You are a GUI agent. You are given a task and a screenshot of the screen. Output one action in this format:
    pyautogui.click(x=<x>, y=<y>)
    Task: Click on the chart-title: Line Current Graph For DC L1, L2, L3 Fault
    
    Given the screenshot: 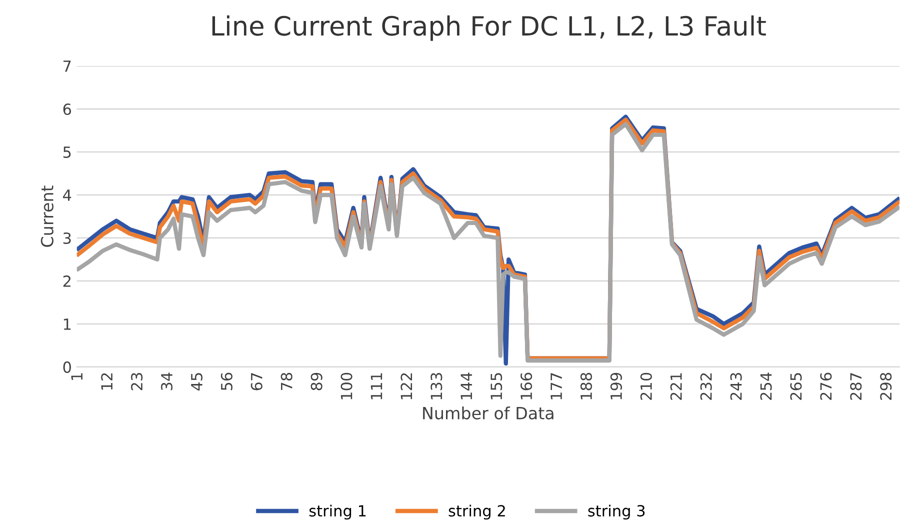 What is the action you would take?
    pyautogui.click(x=489, y=28)
    